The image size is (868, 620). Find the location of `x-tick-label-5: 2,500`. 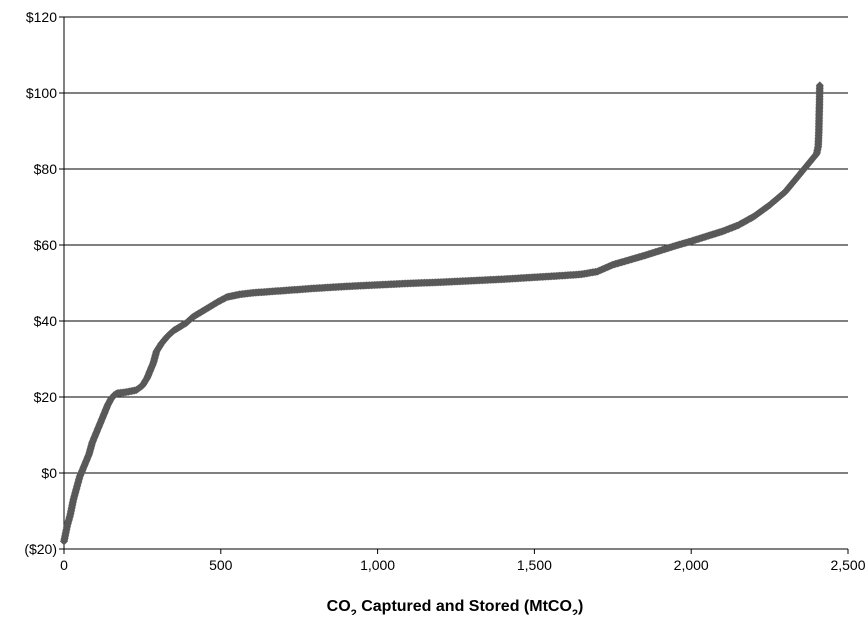

x-tick-label-5: 2,500 is located at coordinates (847, 565).